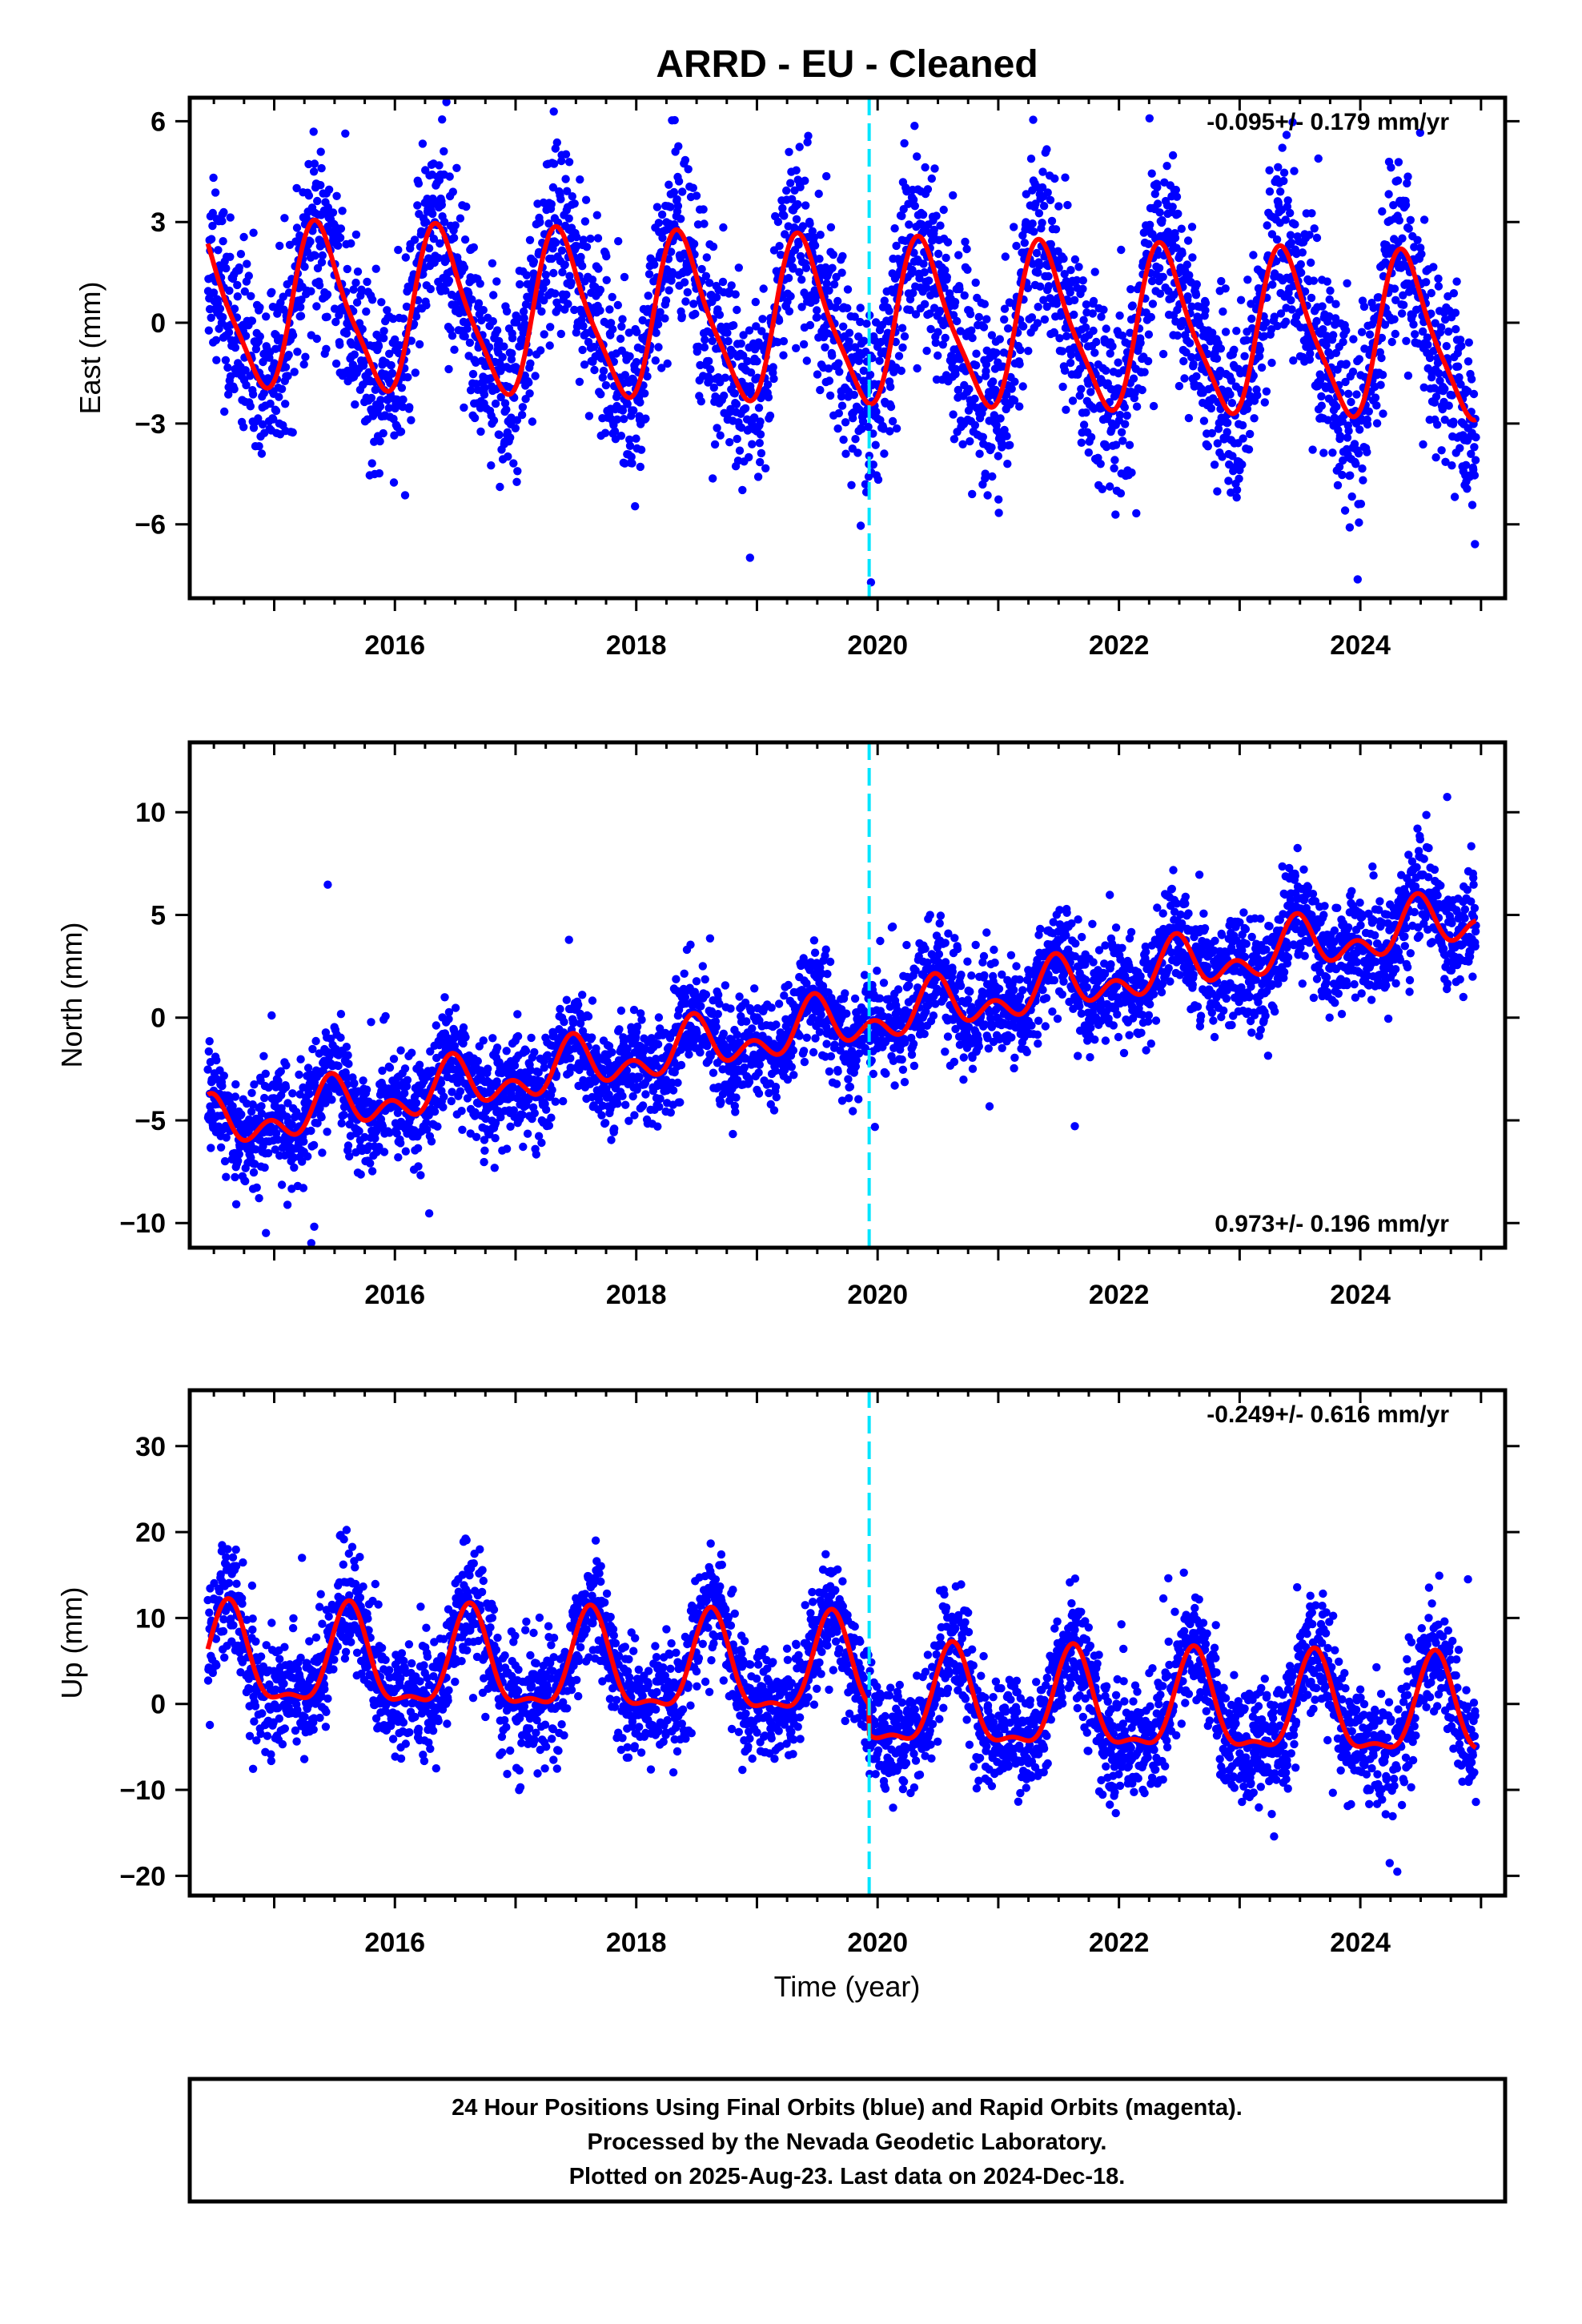  Describe the element at coordinates (395, 645) in the screenshot. I see `x-tick-label: 2016` at that location.